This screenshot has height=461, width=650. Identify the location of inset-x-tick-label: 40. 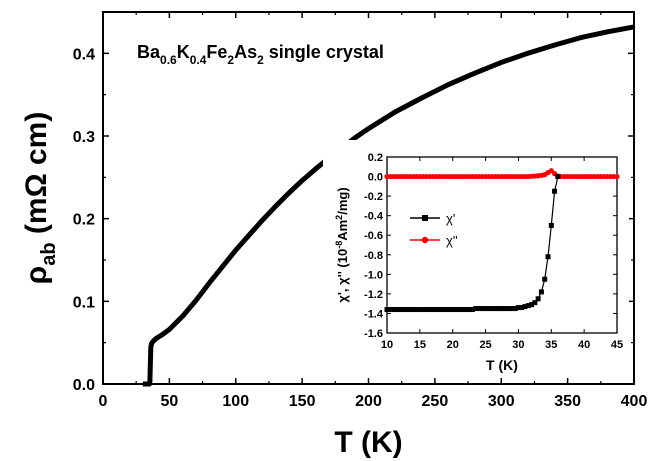
(584, 345).